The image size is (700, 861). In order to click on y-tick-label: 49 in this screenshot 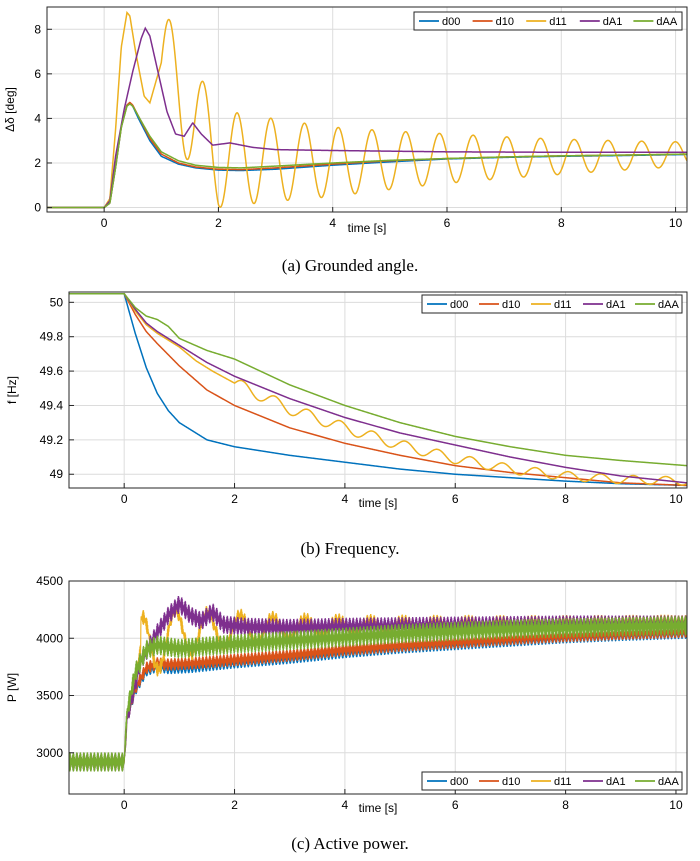, I will do `click(57, 474)`.